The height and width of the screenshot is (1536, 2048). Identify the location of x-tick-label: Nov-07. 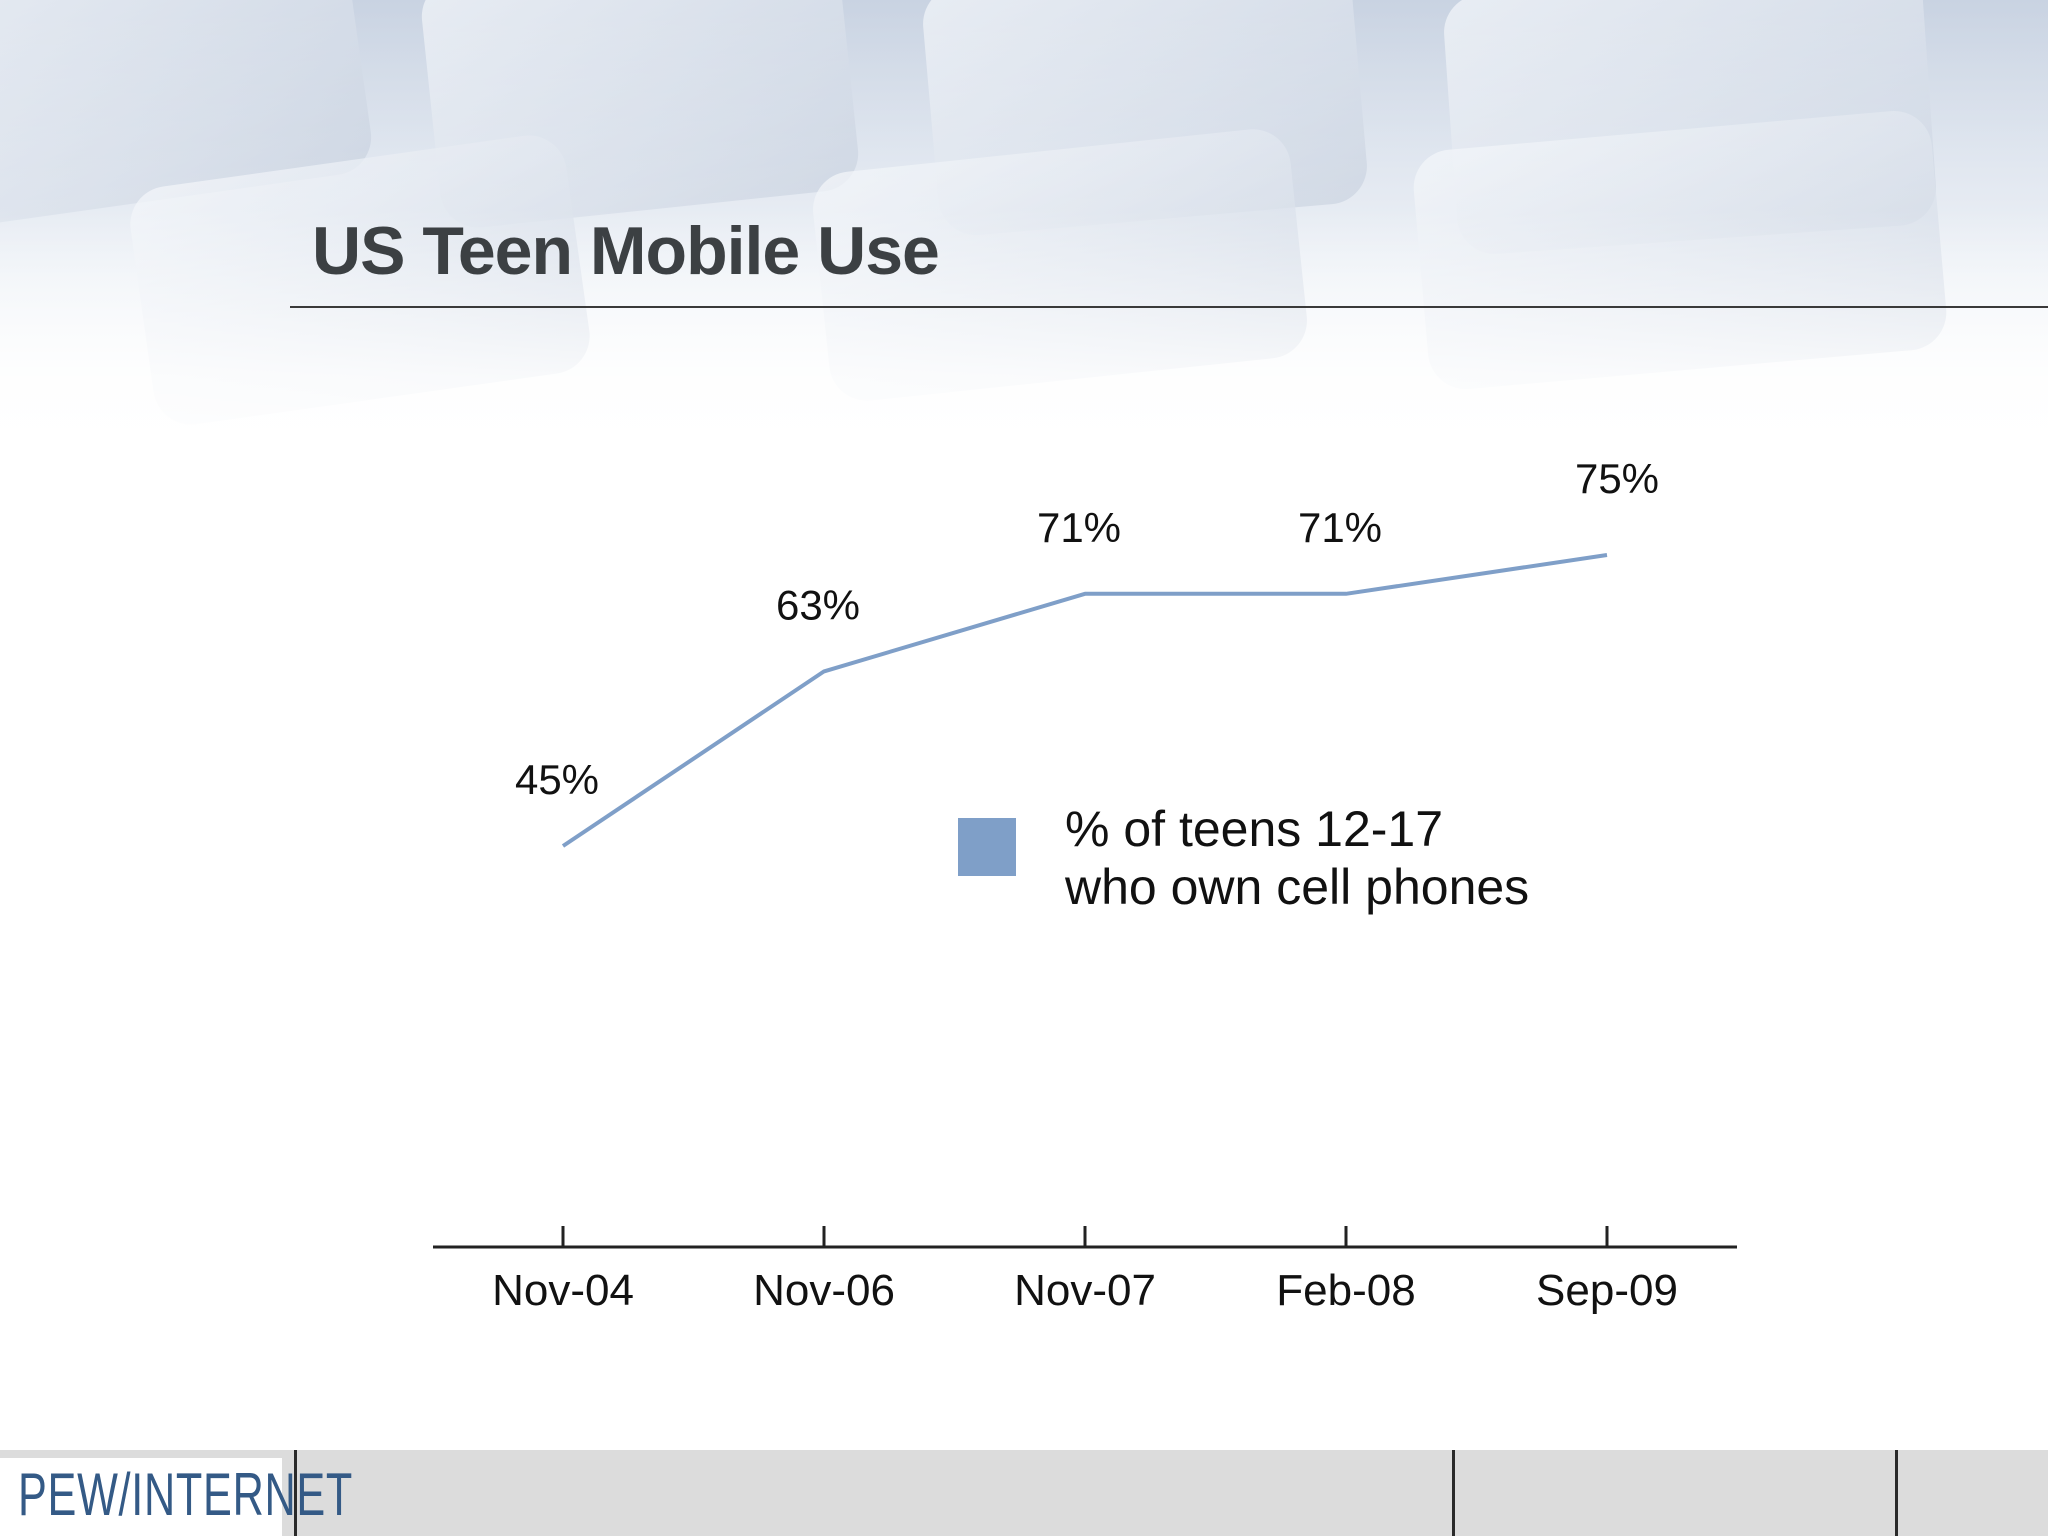
(1085, 1290).